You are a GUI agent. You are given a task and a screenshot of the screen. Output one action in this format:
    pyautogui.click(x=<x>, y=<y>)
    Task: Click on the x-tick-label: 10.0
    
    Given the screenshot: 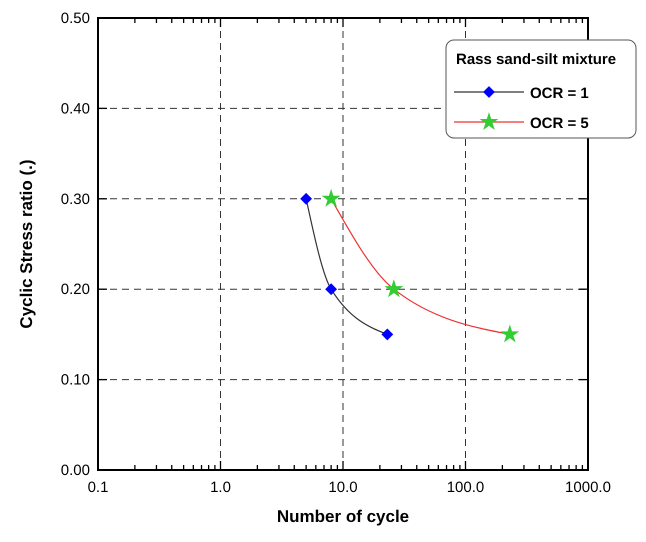 What is the action you would take?
    pyautogui.click(x=343, y=487)
    